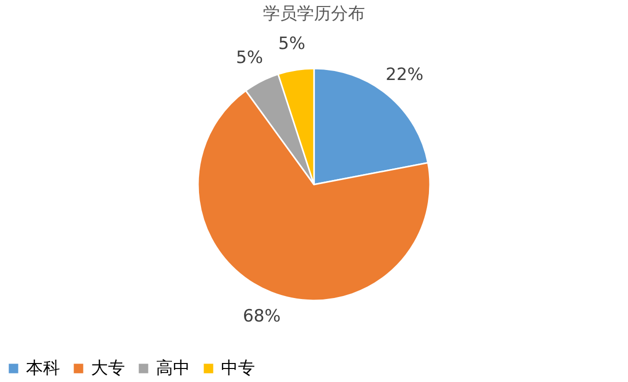 The image size is (628, 382). I want to click on chart-title: 学员学历分布, so click(314, 14).